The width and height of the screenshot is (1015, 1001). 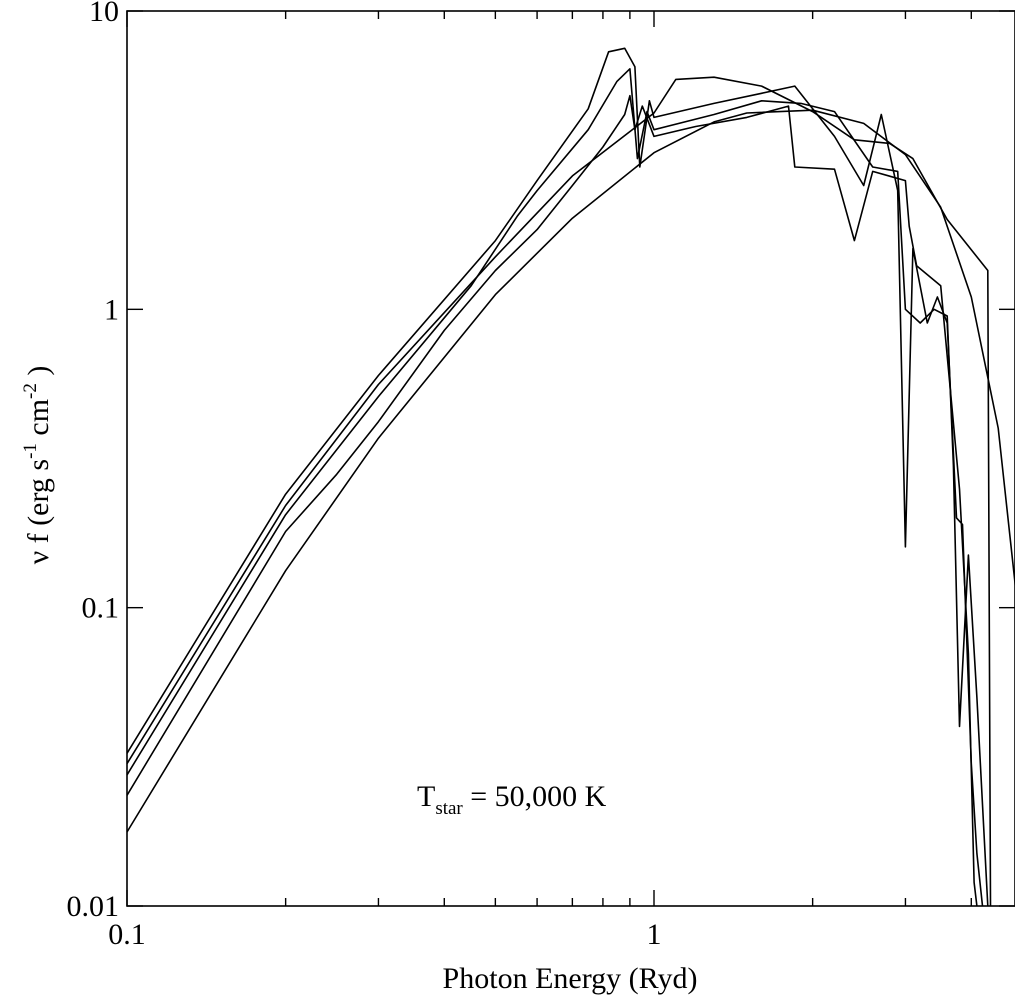 I want to click on y-axis-label-end: ), so click(x=38, y=375).